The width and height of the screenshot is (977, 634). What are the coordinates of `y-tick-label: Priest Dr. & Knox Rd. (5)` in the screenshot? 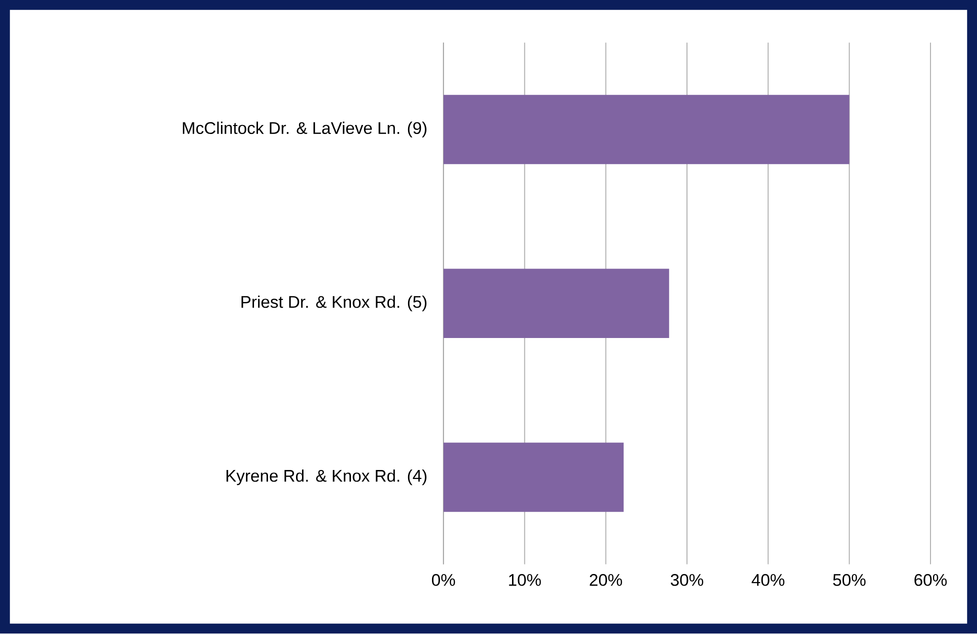 It's located at (334, 304).